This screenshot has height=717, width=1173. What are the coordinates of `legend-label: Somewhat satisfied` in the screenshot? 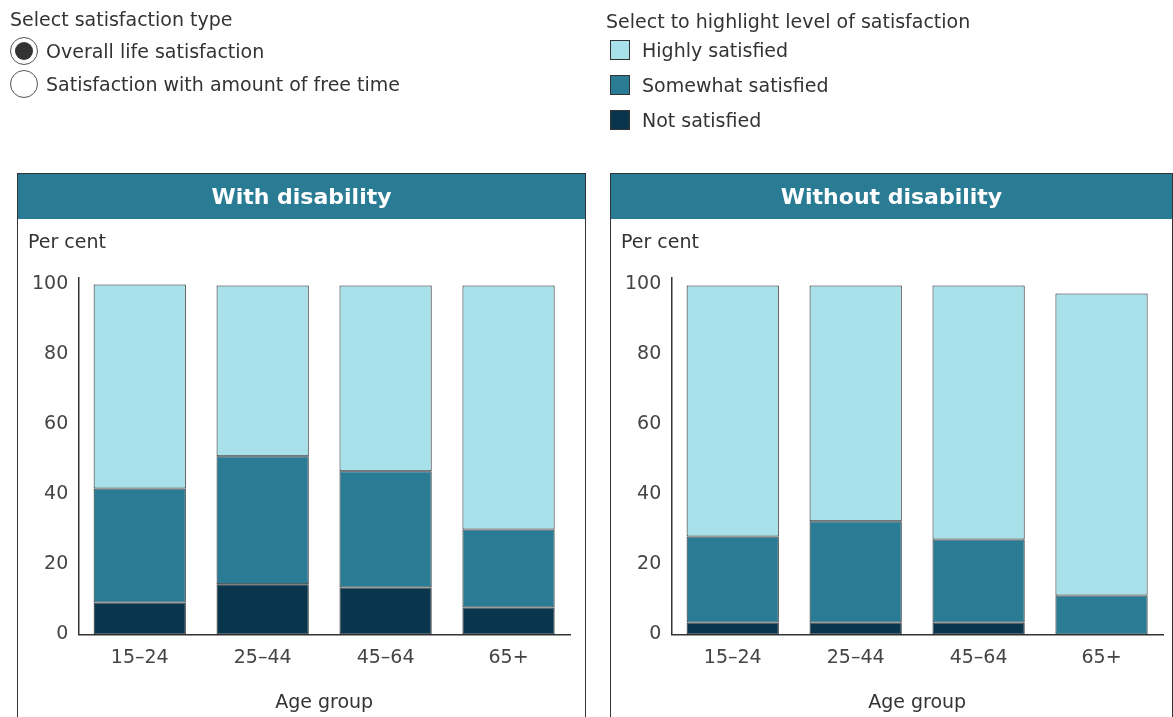 It's located at (735, 84).